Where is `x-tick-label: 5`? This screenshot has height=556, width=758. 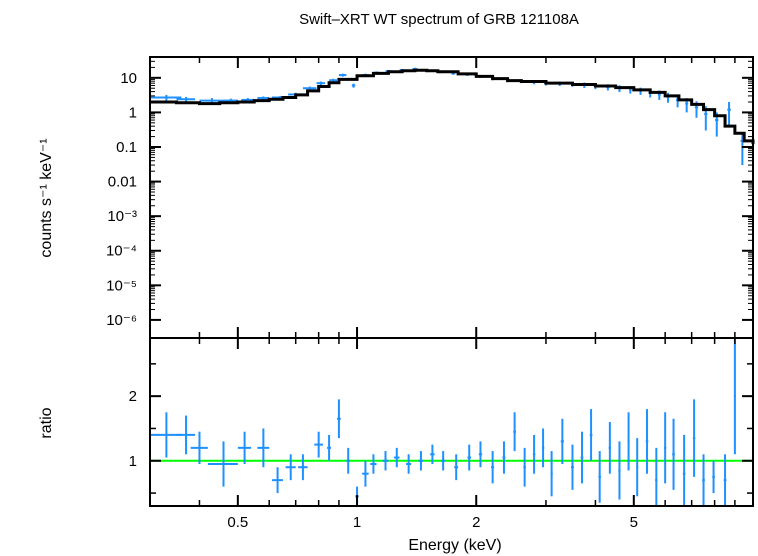 x-tick-label: 5 is located at coordinates (634, 522).